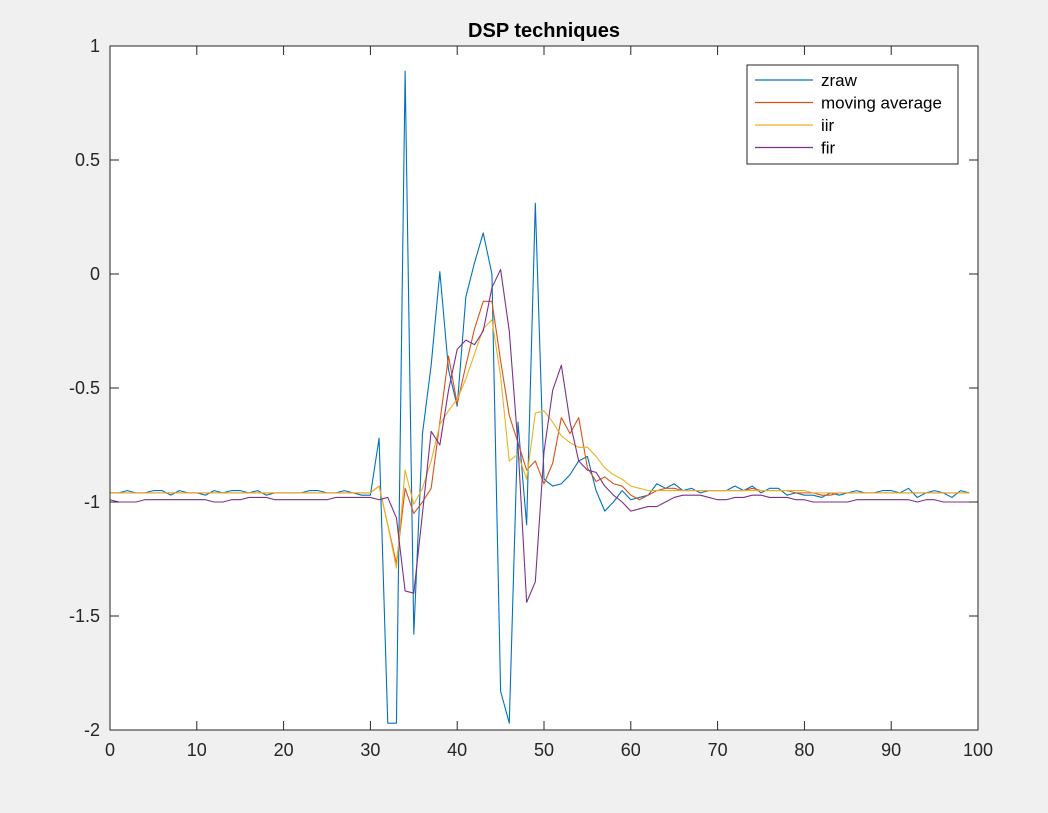 This screenshot has height=813, width=1048. I want to click on y-tick-label: -1.5, so click(84, 616).